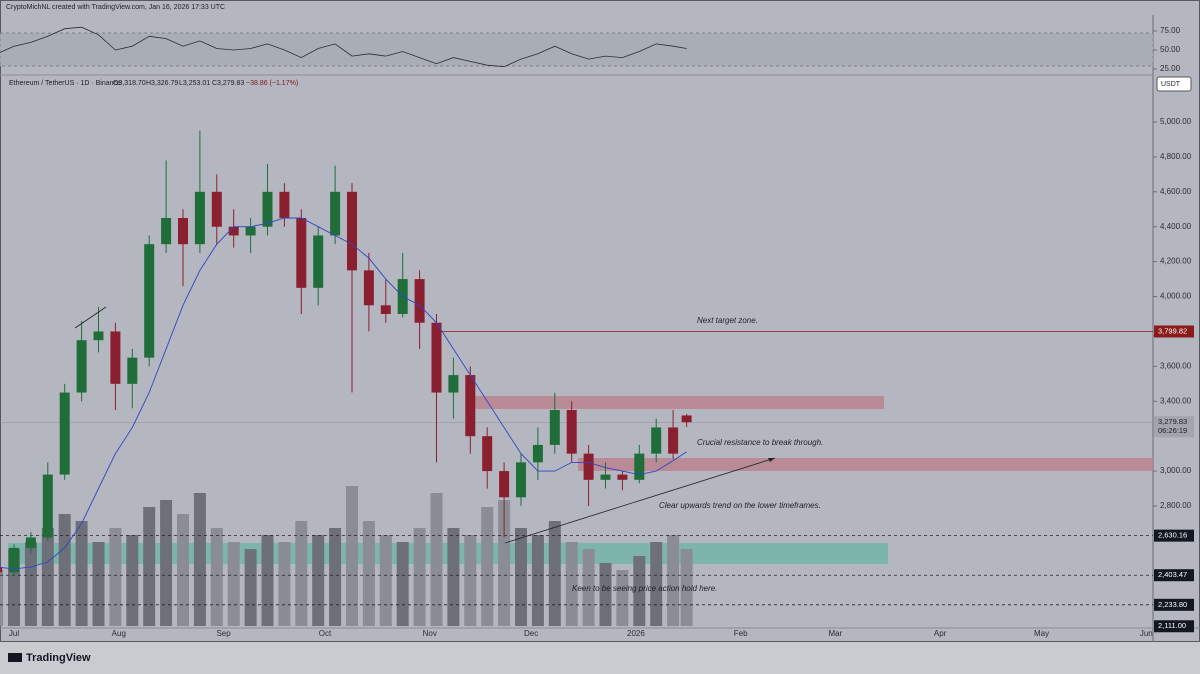 The image size is (1200, 674). I want to click on x-tick-label: Dec, so click(531, 633).